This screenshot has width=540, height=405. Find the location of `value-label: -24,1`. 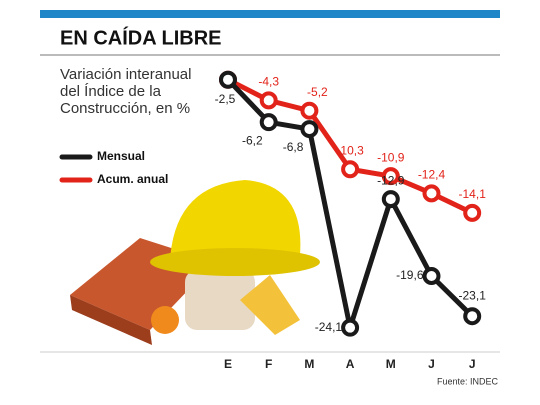

value-label: -24,1 is located at coordinates (329, 327).